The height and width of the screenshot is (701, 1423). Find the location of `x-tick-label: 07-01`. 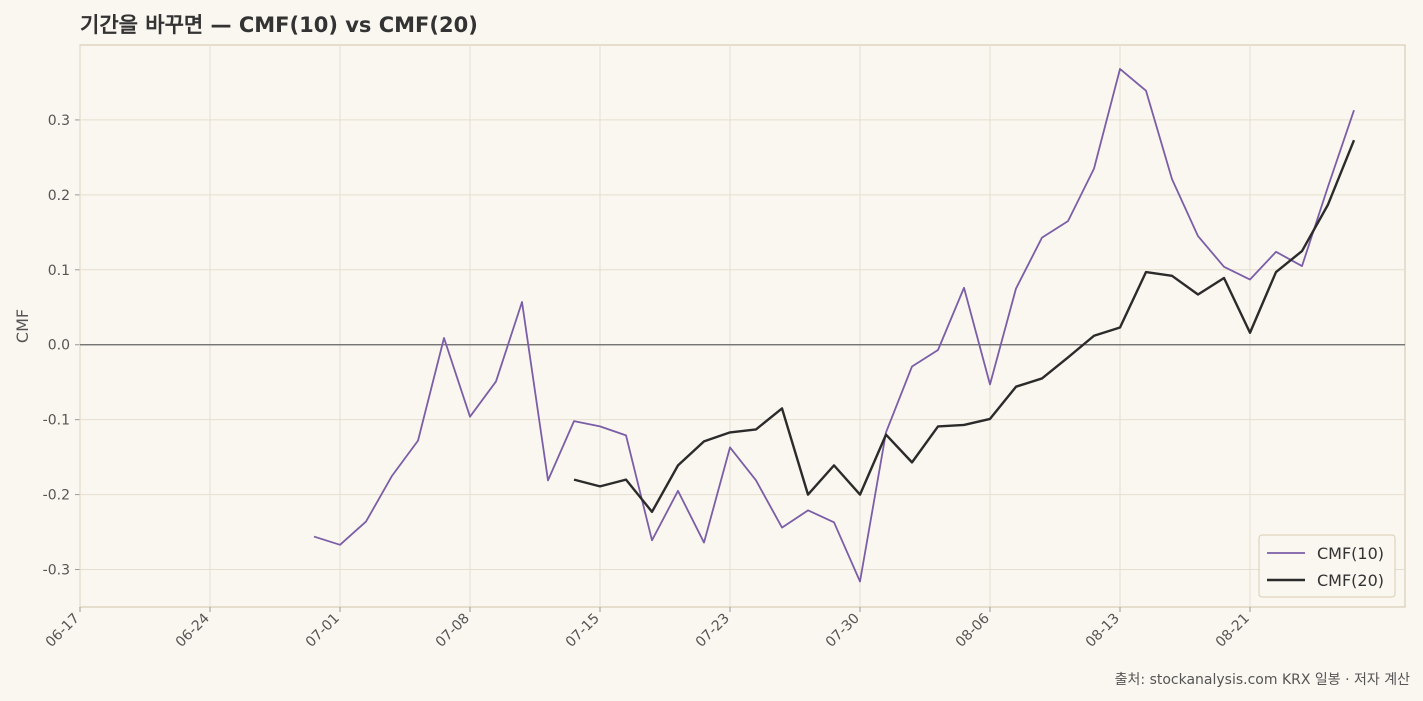

x-tick-label: 07-01 is located at coordinates (323, 631).